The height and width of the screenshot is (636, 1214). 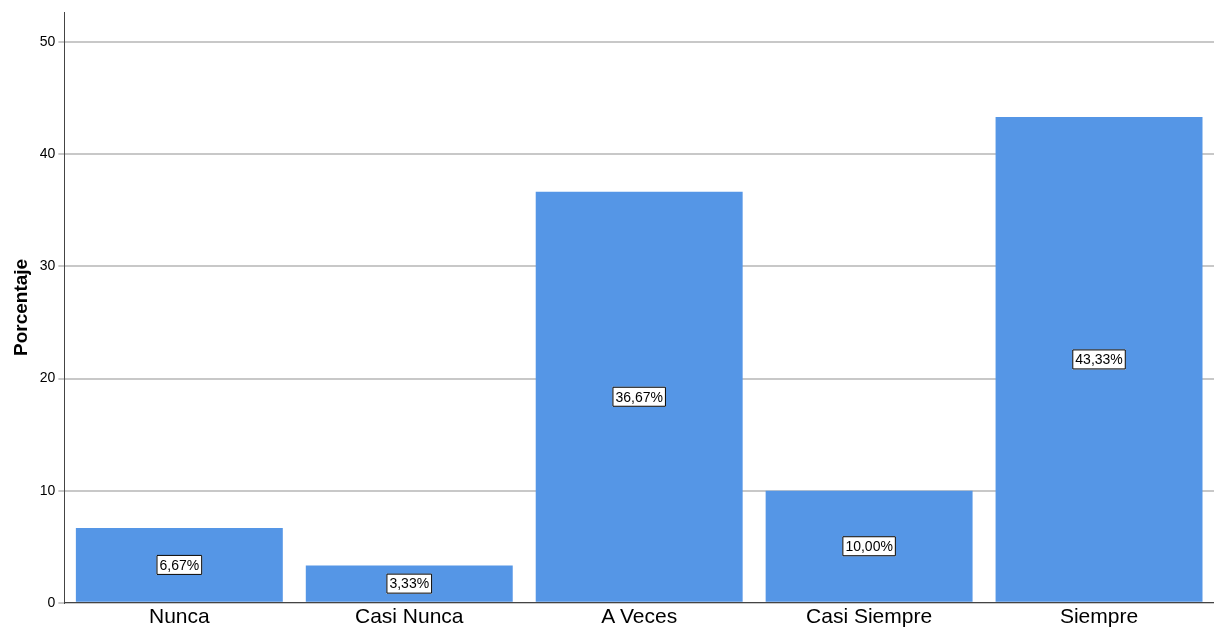 I want to click on x-tick-label: Nunca, so click(x=179, y=616).